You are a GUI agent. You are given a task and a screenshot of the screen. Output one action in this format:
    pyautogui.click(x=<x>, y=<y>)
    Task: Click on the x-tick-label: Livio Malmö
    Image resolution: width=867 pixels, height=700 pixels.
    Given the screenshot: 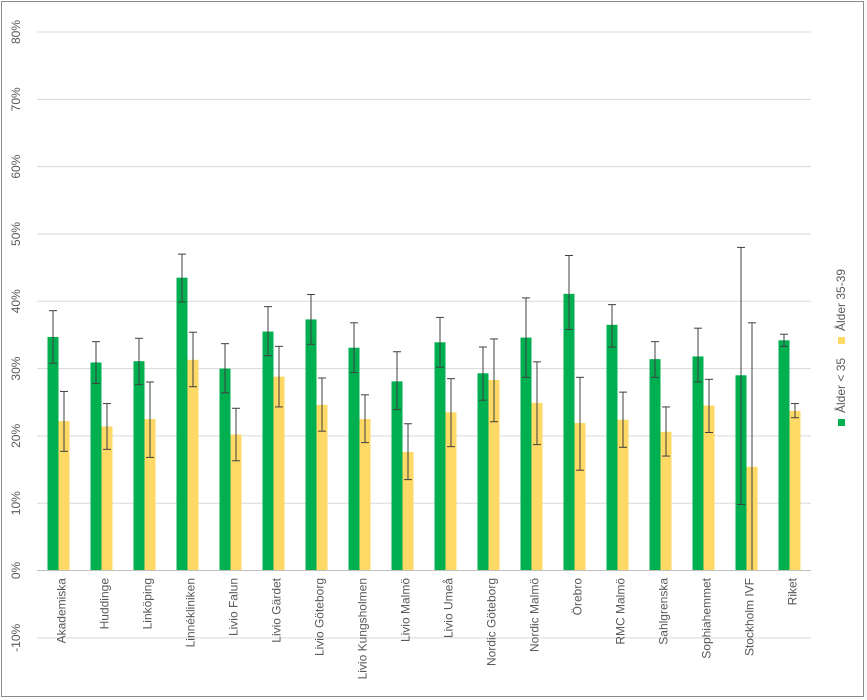 What is the action you would take?
    pyautogui.click(x=406, y=610)
    